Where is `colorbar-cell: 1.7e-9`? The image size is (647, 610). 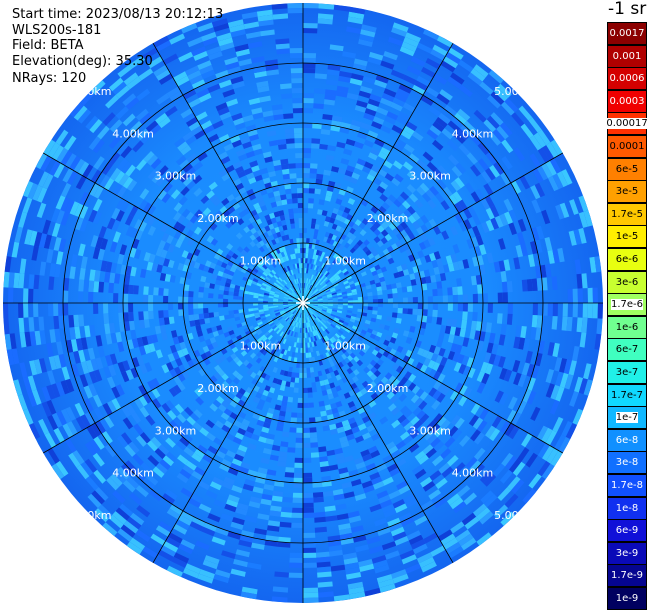
colorbar-cell: 1.7e-9 is located at coordinates (627, 576).